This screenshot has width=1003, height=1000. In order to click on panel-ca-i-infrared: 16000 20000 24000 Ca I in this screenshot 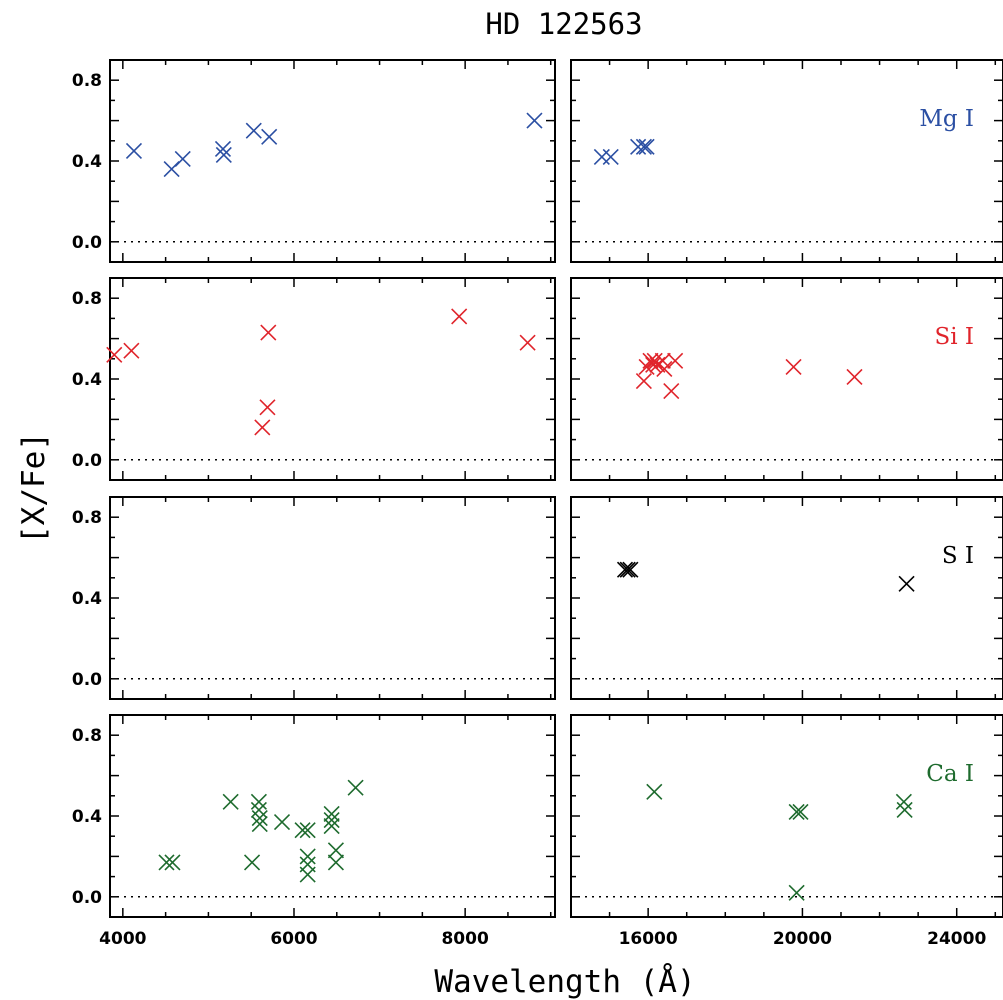, I will do `click(786, 831)`.